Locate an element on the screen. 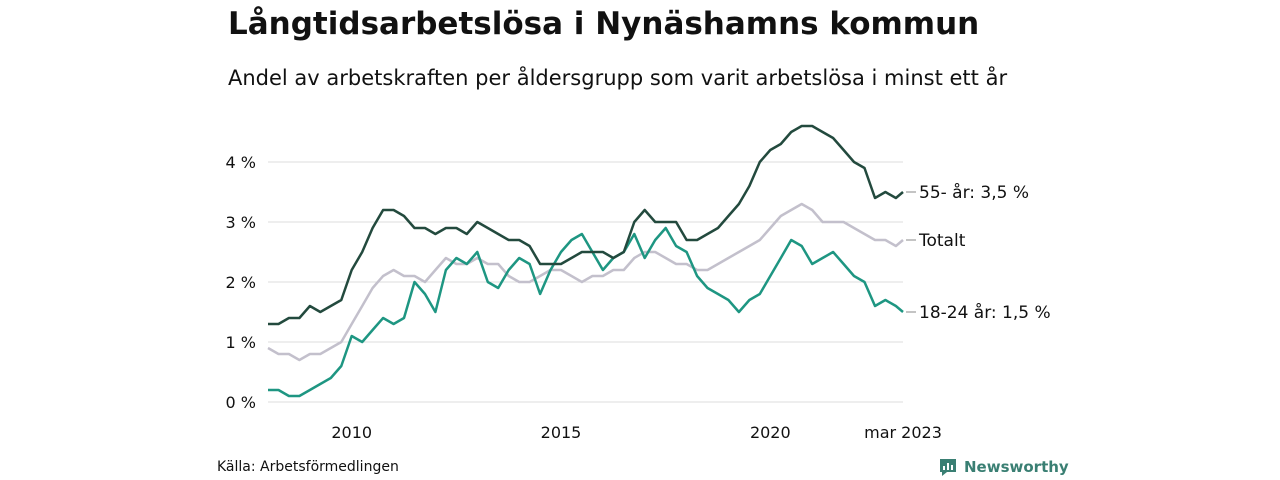  series-end-label: 18-24 år: 1,5 % is located at coordinates (985, 312).